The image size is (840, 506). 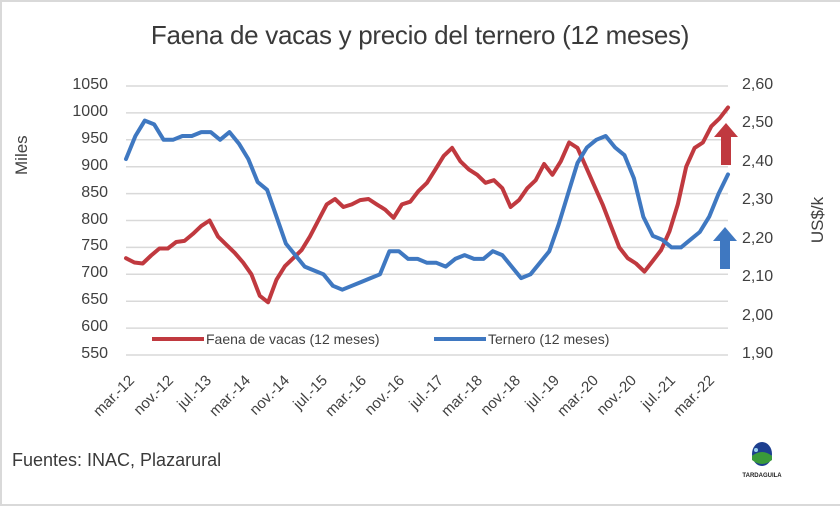 I want to click on legend-item-ternero: Ternero (12 meses), so click(x=521, y=339).